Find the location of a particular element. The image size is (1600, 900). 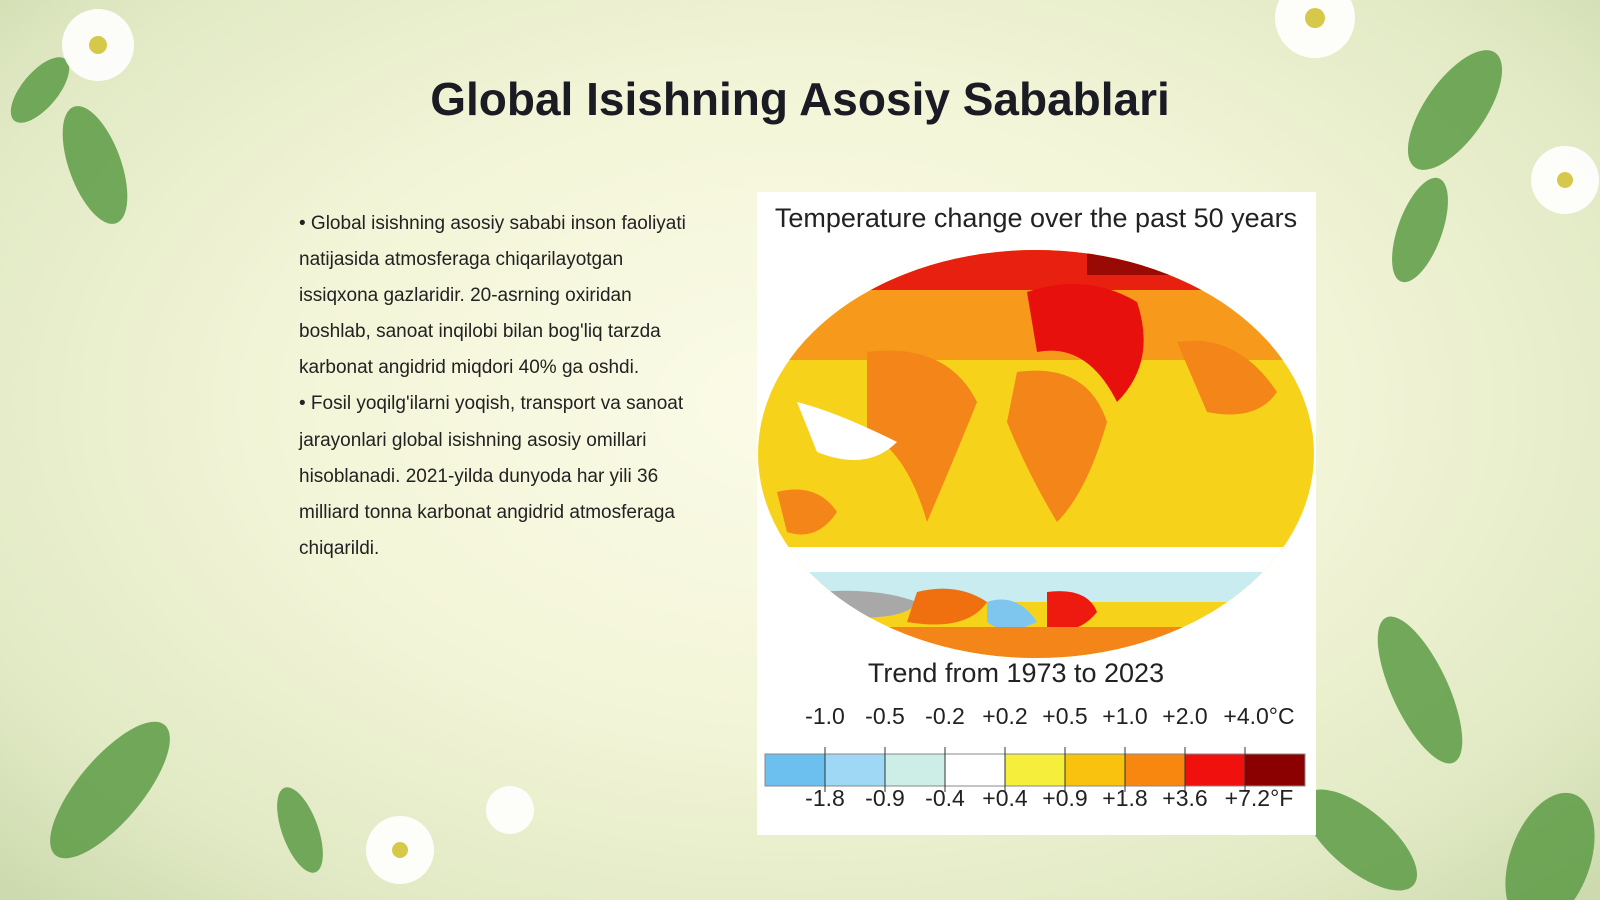

legend-label-fahrenheit: -0.4 is located at coordinates (945, 798).